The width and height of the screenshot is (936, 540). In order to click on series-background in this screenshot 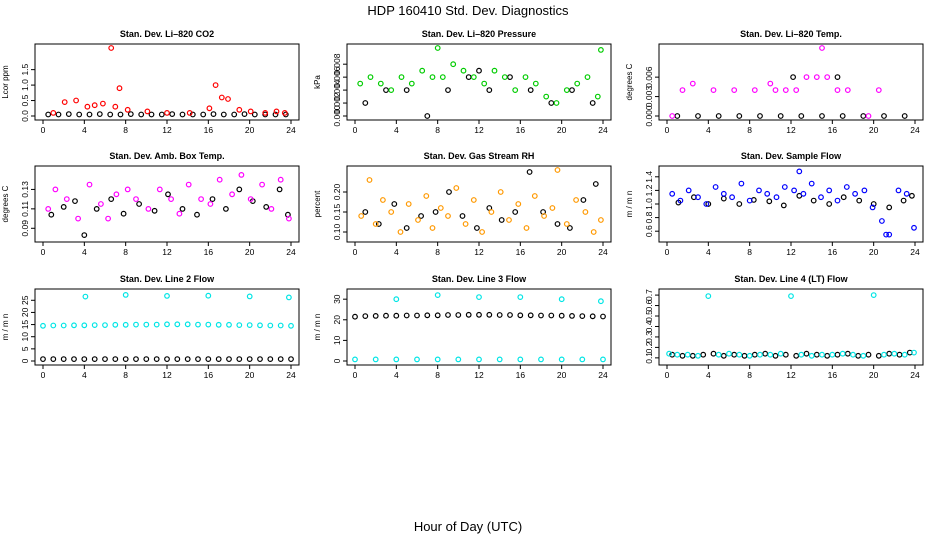, I will do `click(480, 200)`.